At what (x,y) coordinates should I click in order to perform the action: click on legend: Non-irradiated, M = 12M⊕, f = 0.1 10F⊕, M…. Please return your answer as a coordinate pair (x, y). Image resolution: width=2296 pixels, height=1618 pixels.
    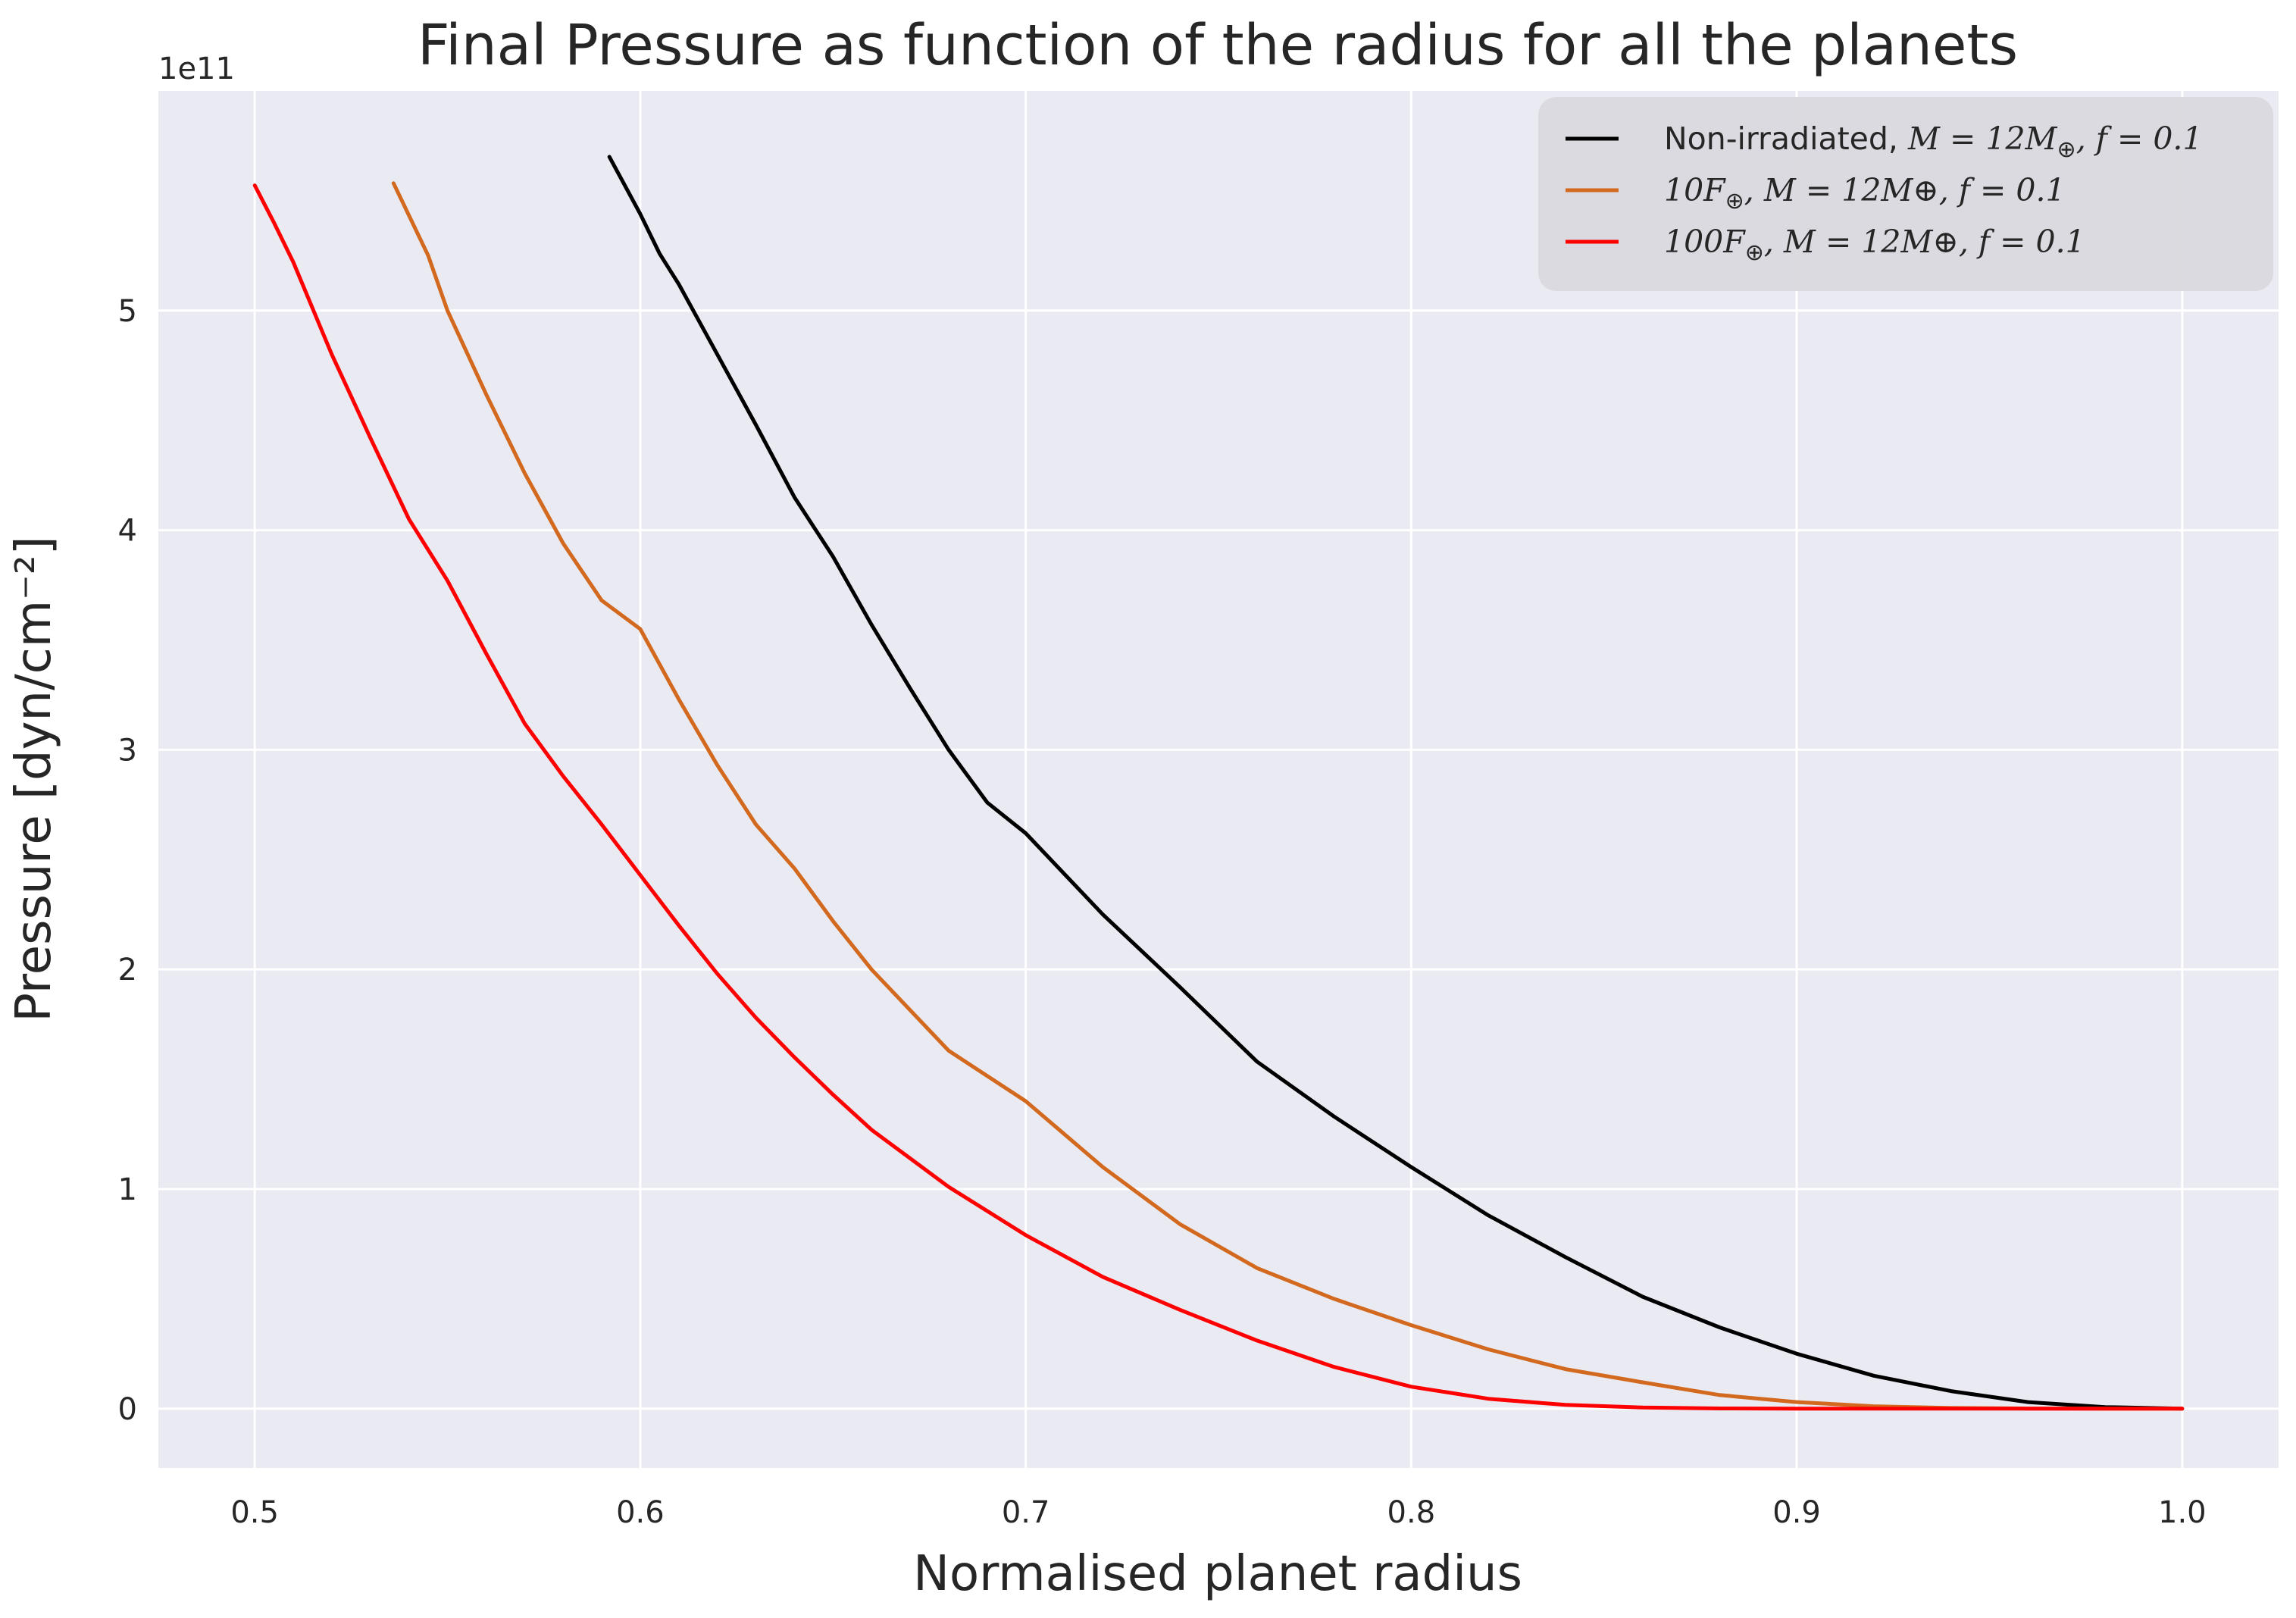
    Looking at the image, I should click on (1905, 194).